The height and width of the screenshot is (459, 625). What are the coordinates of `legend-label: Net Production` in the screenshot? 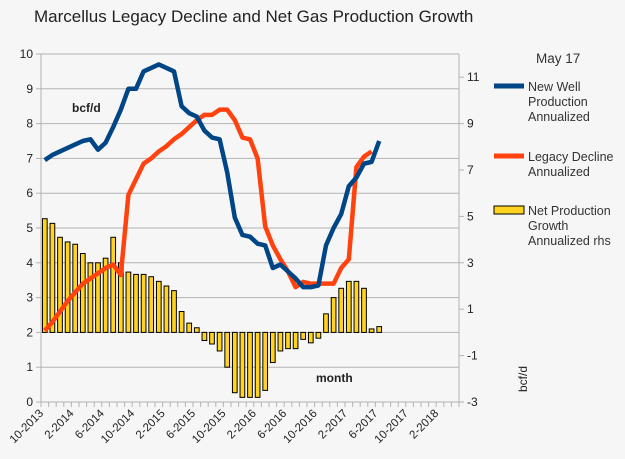 It's located at (569, 211).